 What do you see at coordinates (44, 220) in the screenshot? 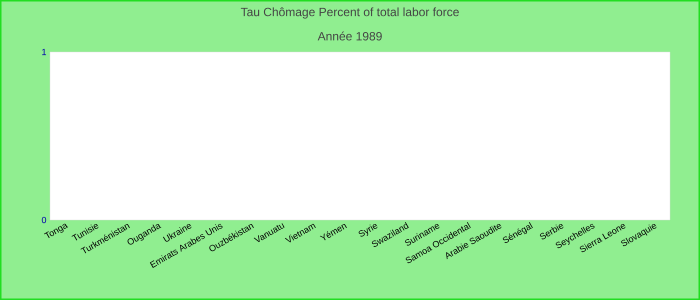
I see `y-tick-label: 0` at bounding box center [44, 220].